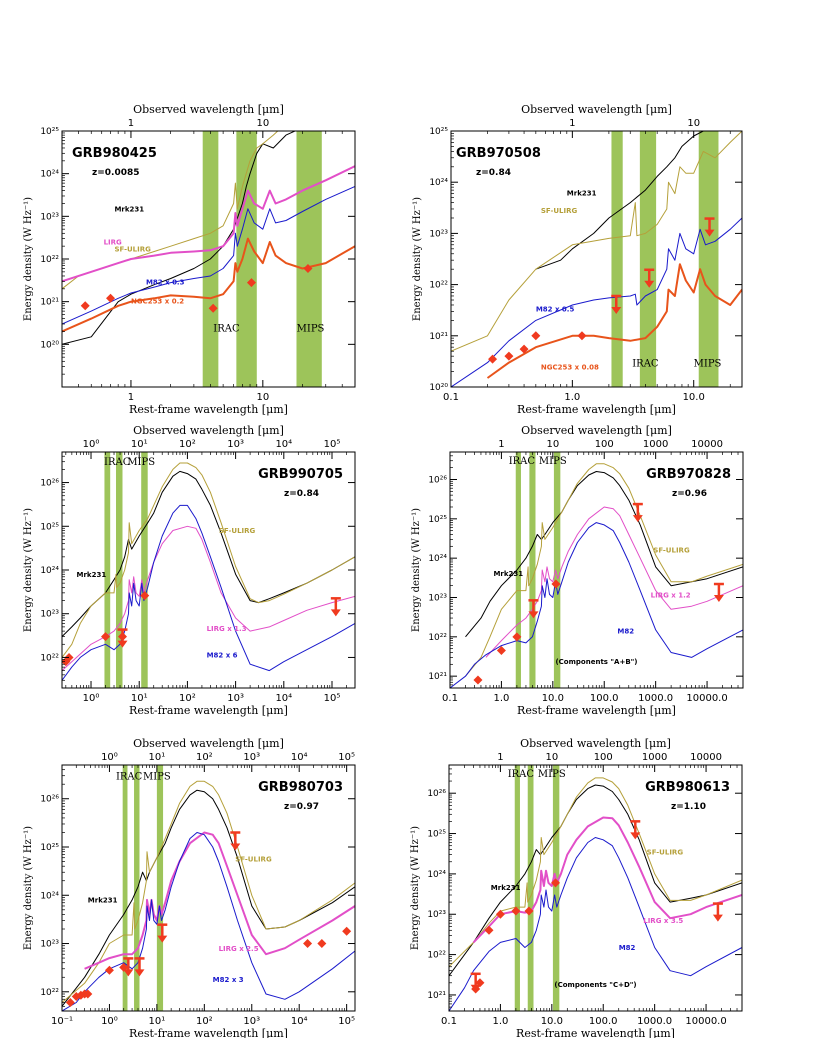 The image size is (830, 1038). I want to click on components-note: (Components "A+B"), so click(596, 662).